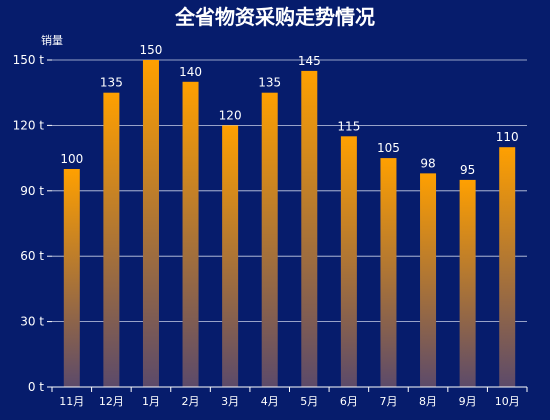  What do you see at coordinates (349, 401) in the screenshot?
I see `x-tick-label: 6月` at bounding box center [349, 401].